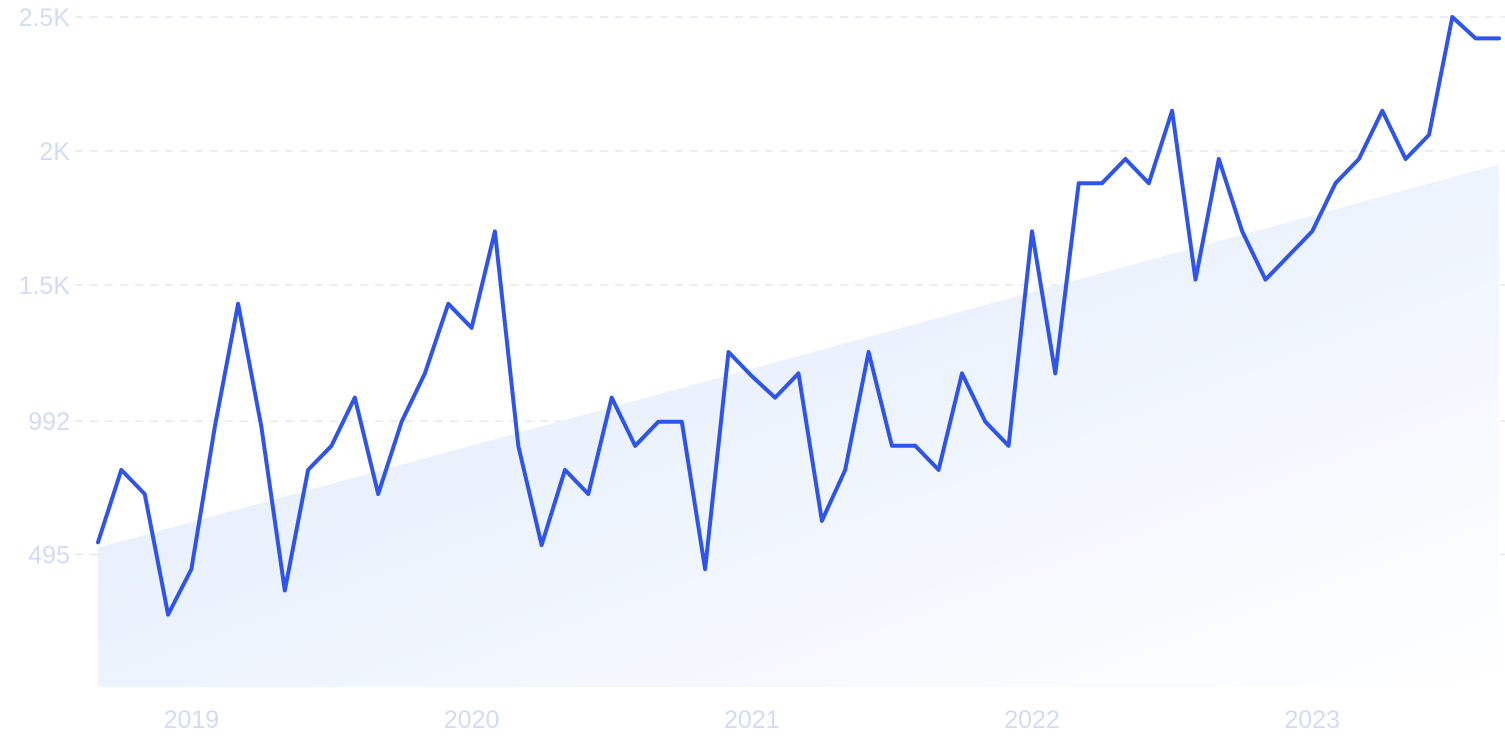 This screenshot has width=1505, height=752. Describe the element at coordinates (192, 720) in the screenshot. I see `x-tick-label: 2019` at that location.